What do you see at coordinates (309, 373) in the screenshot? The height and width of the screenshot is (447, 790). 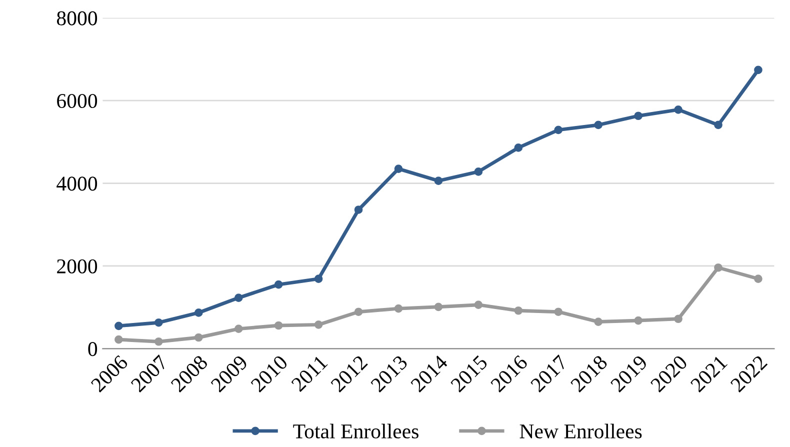 I see `x-tick-label: 2011` at bounding box center [309, 373].